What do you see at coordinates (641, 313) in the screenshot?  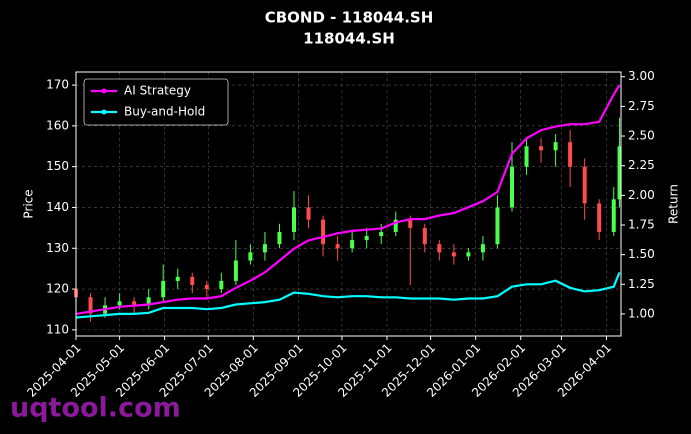 I see `y2-tick-label: 1.00` at bounding box center [641, 313].